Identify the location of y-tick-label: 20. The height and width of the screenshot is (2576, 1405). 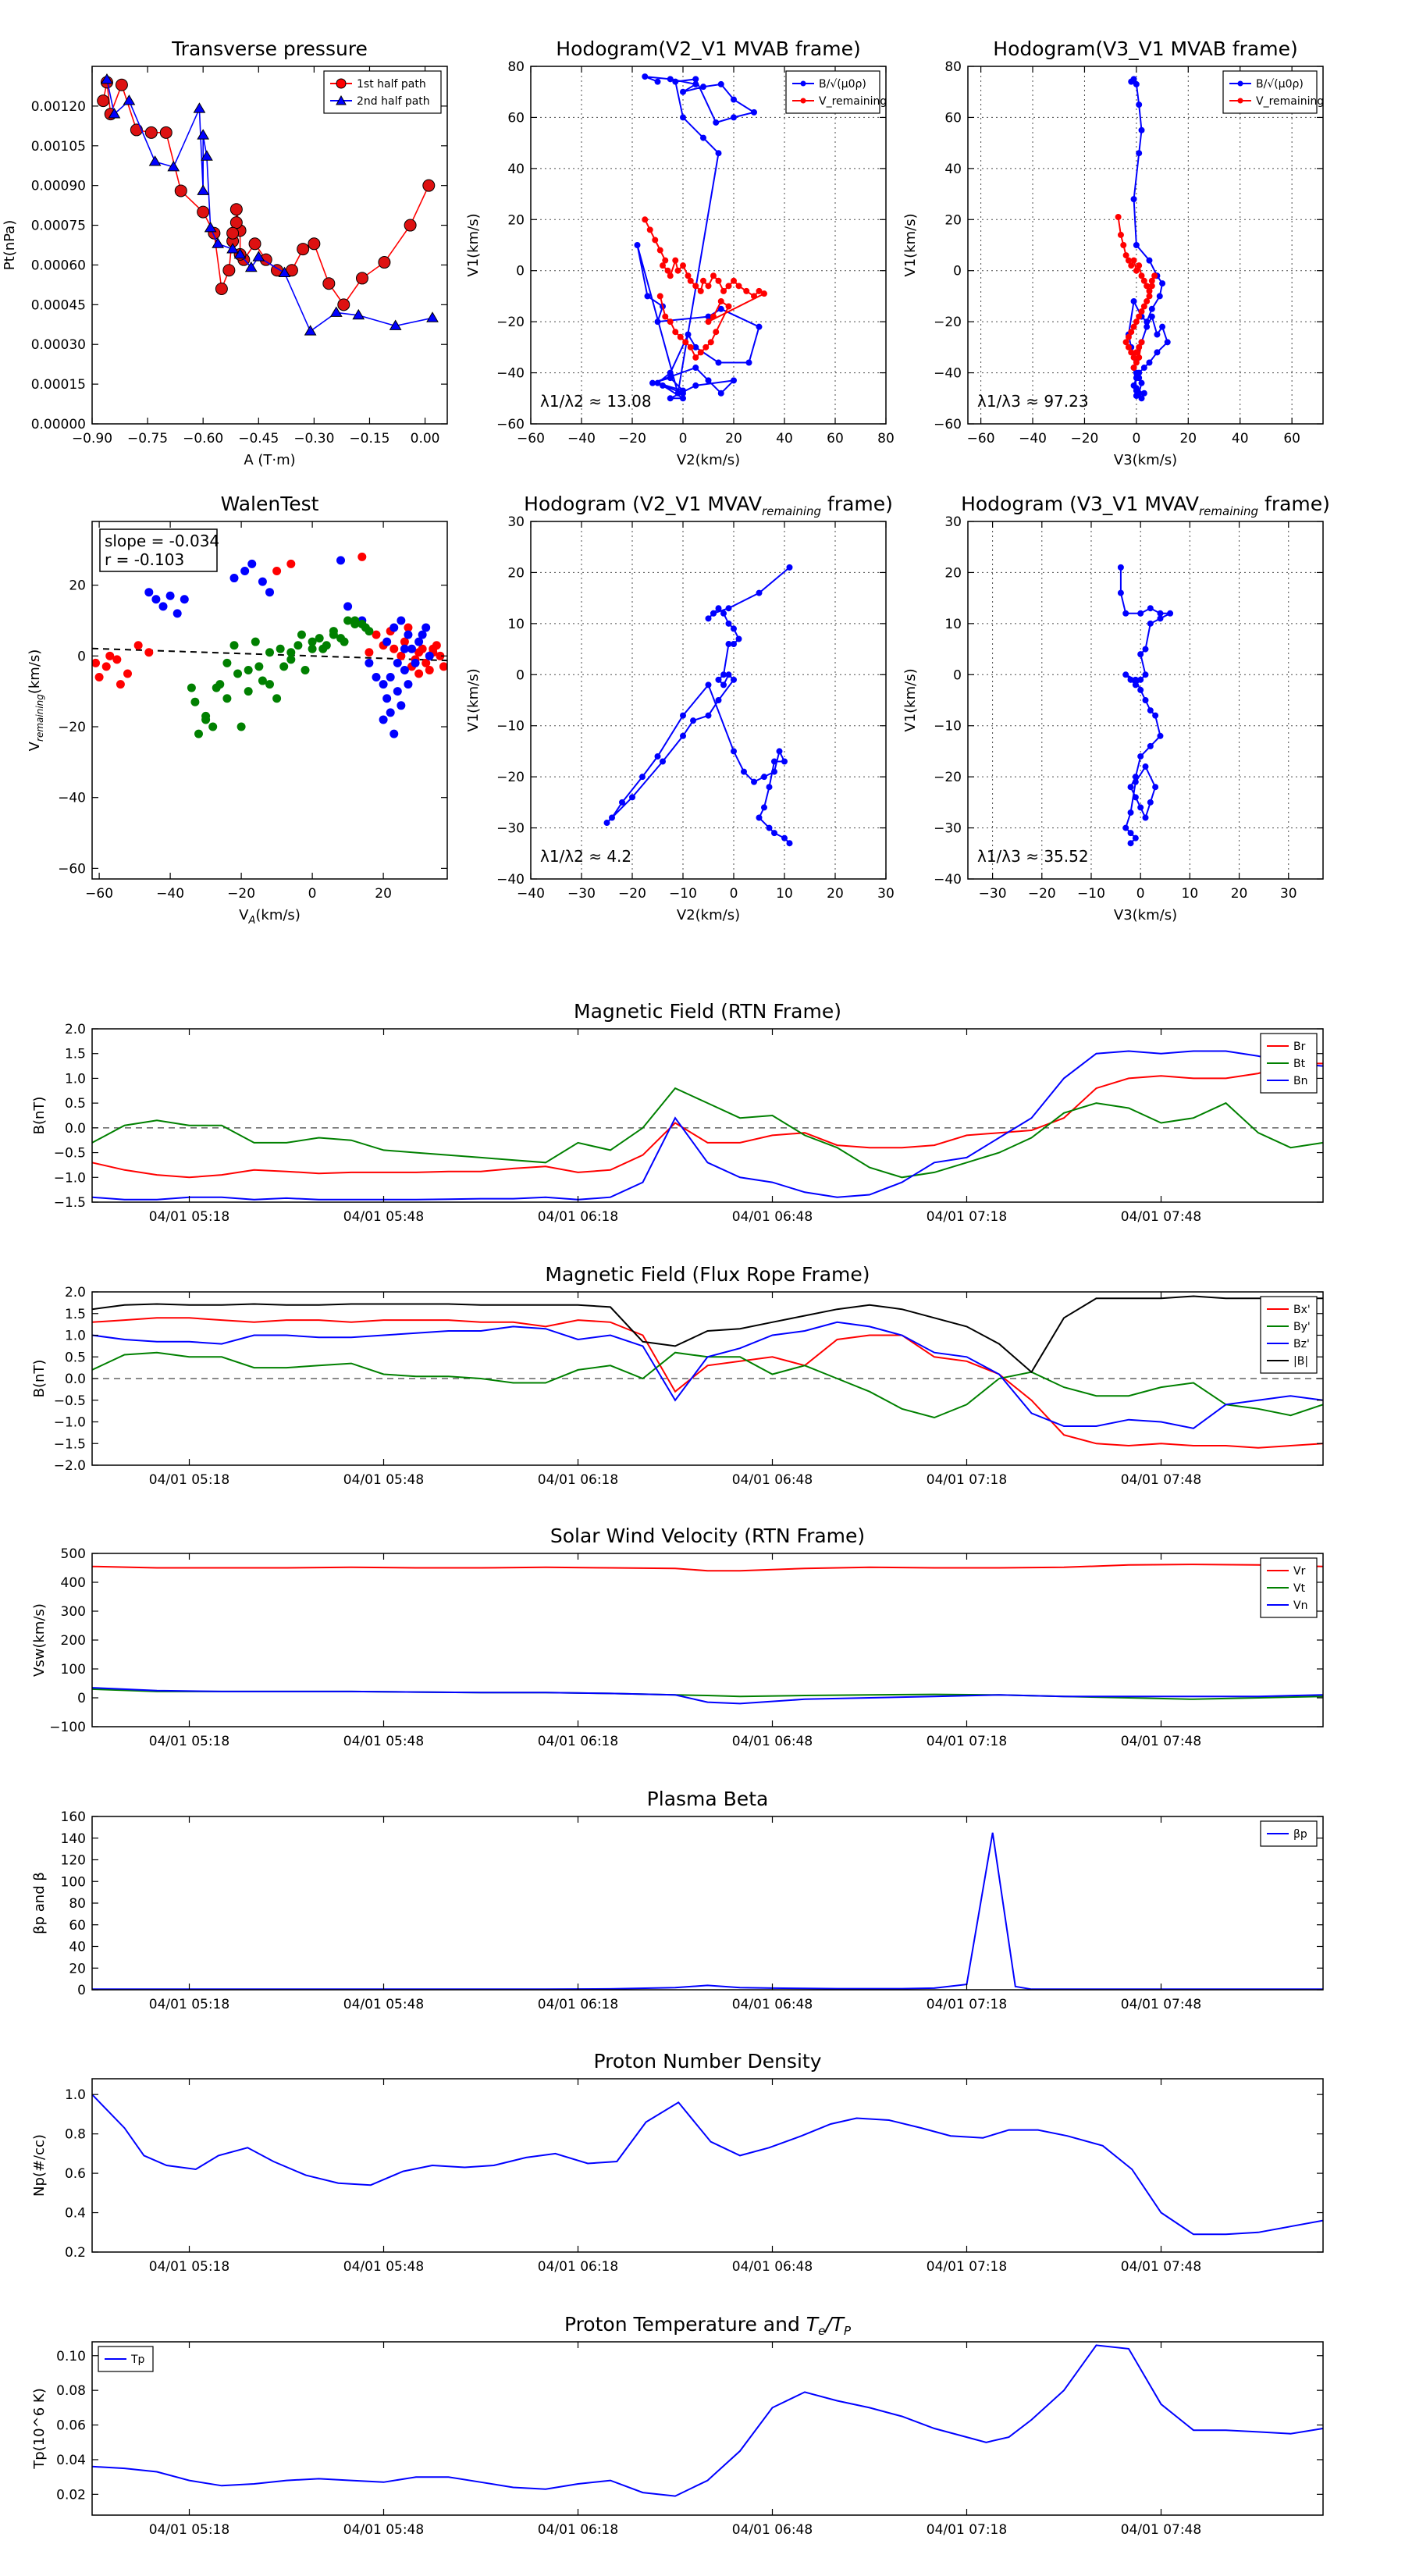
(953, 573).